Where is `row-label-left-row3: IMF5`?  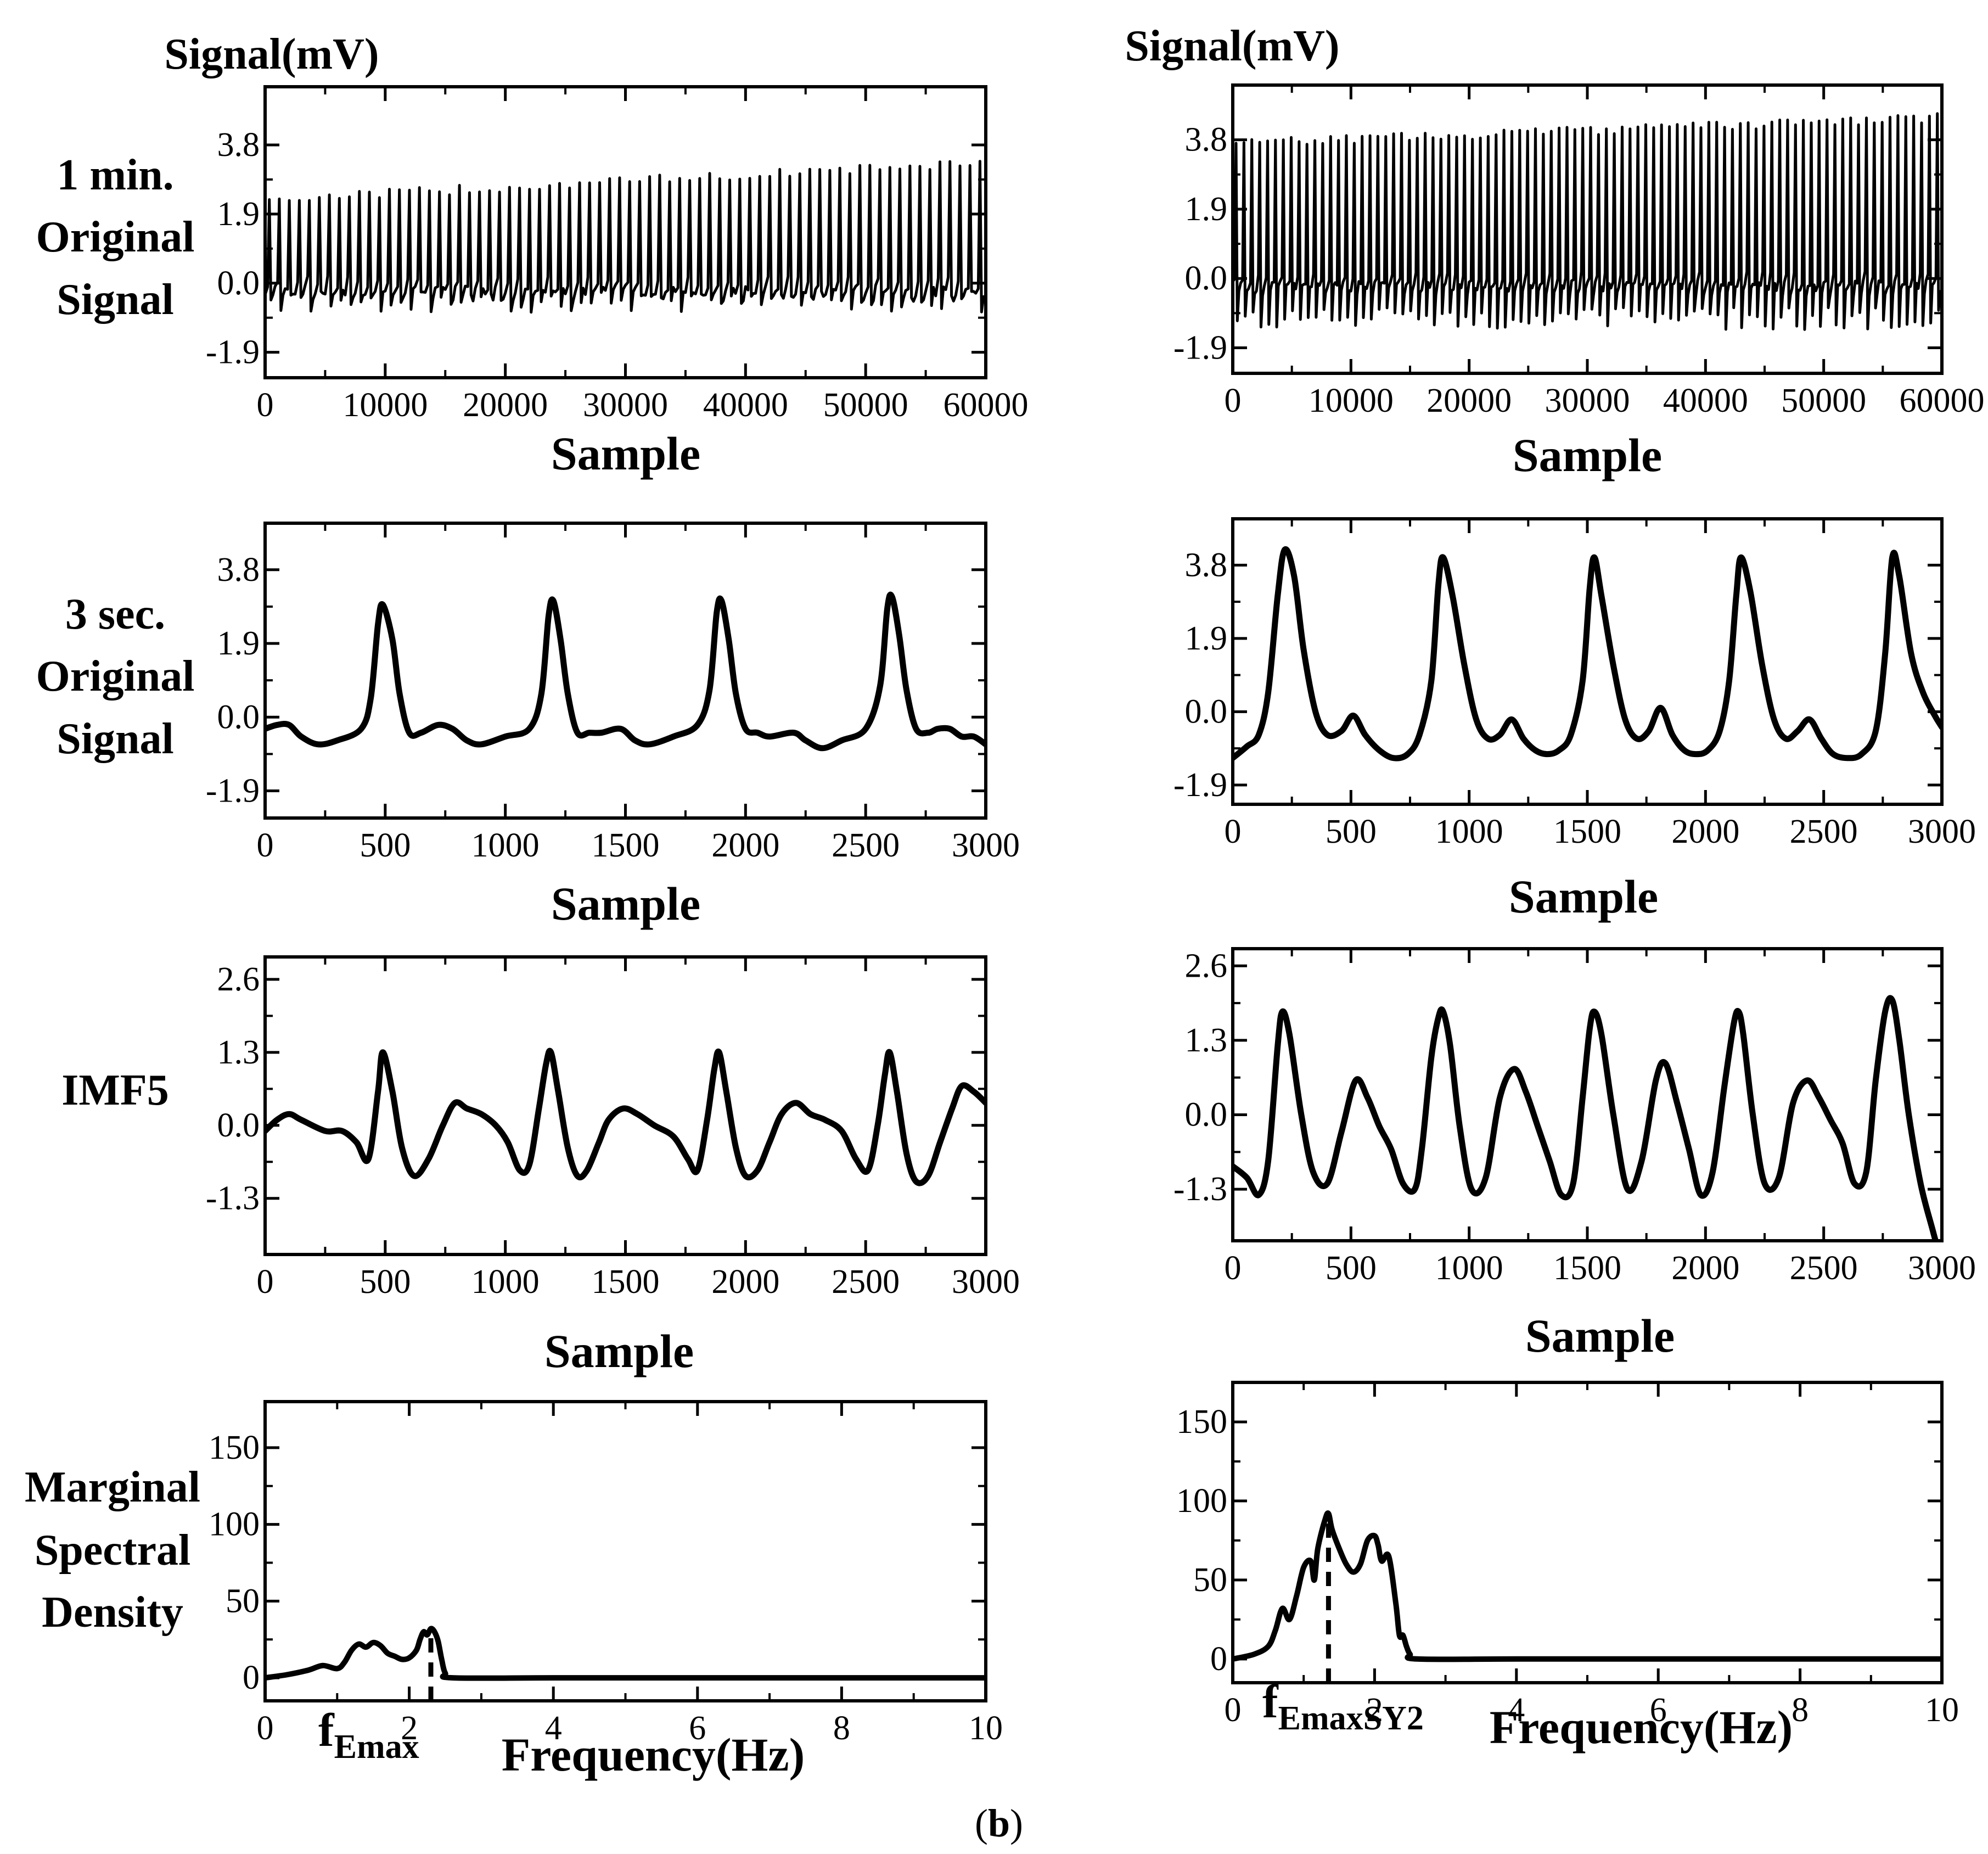 row-label-left-row3: IMF5 is located at coordinates (115, 1090).